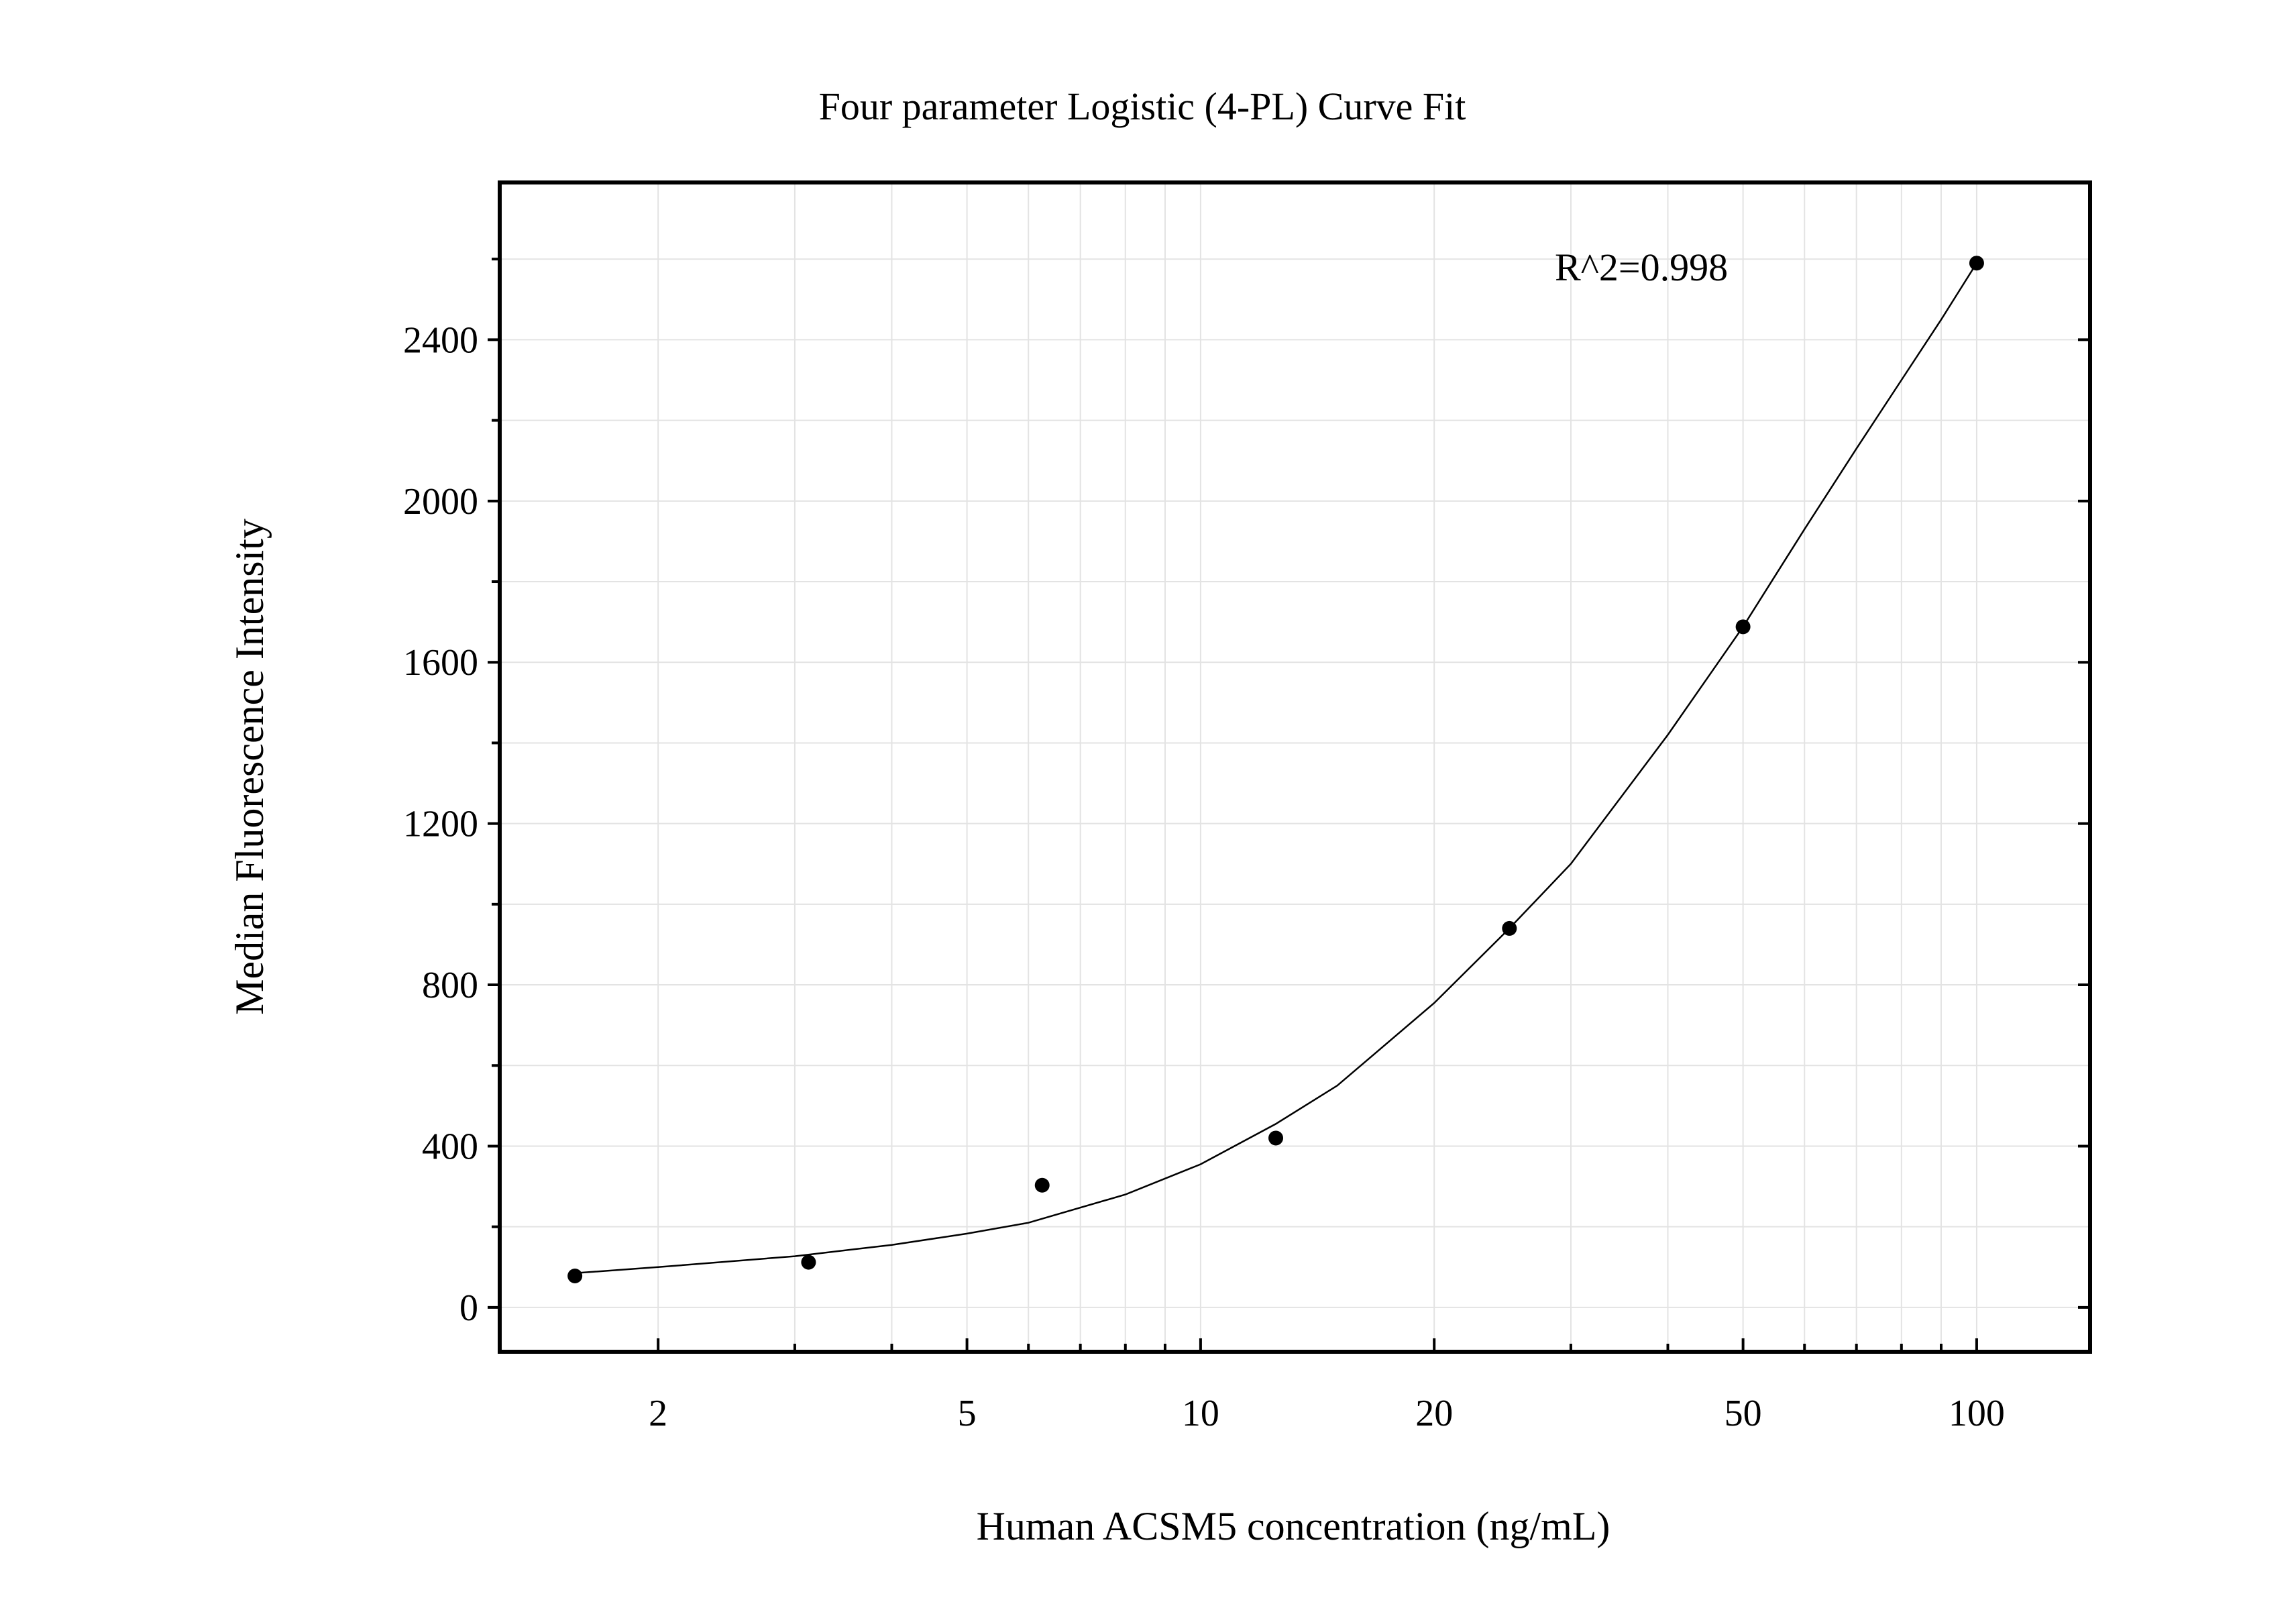 Image resolution: width=2296 pixels, height=1604 pixels. I want to click on x-tick-label: 100, so click(1977, 1413).